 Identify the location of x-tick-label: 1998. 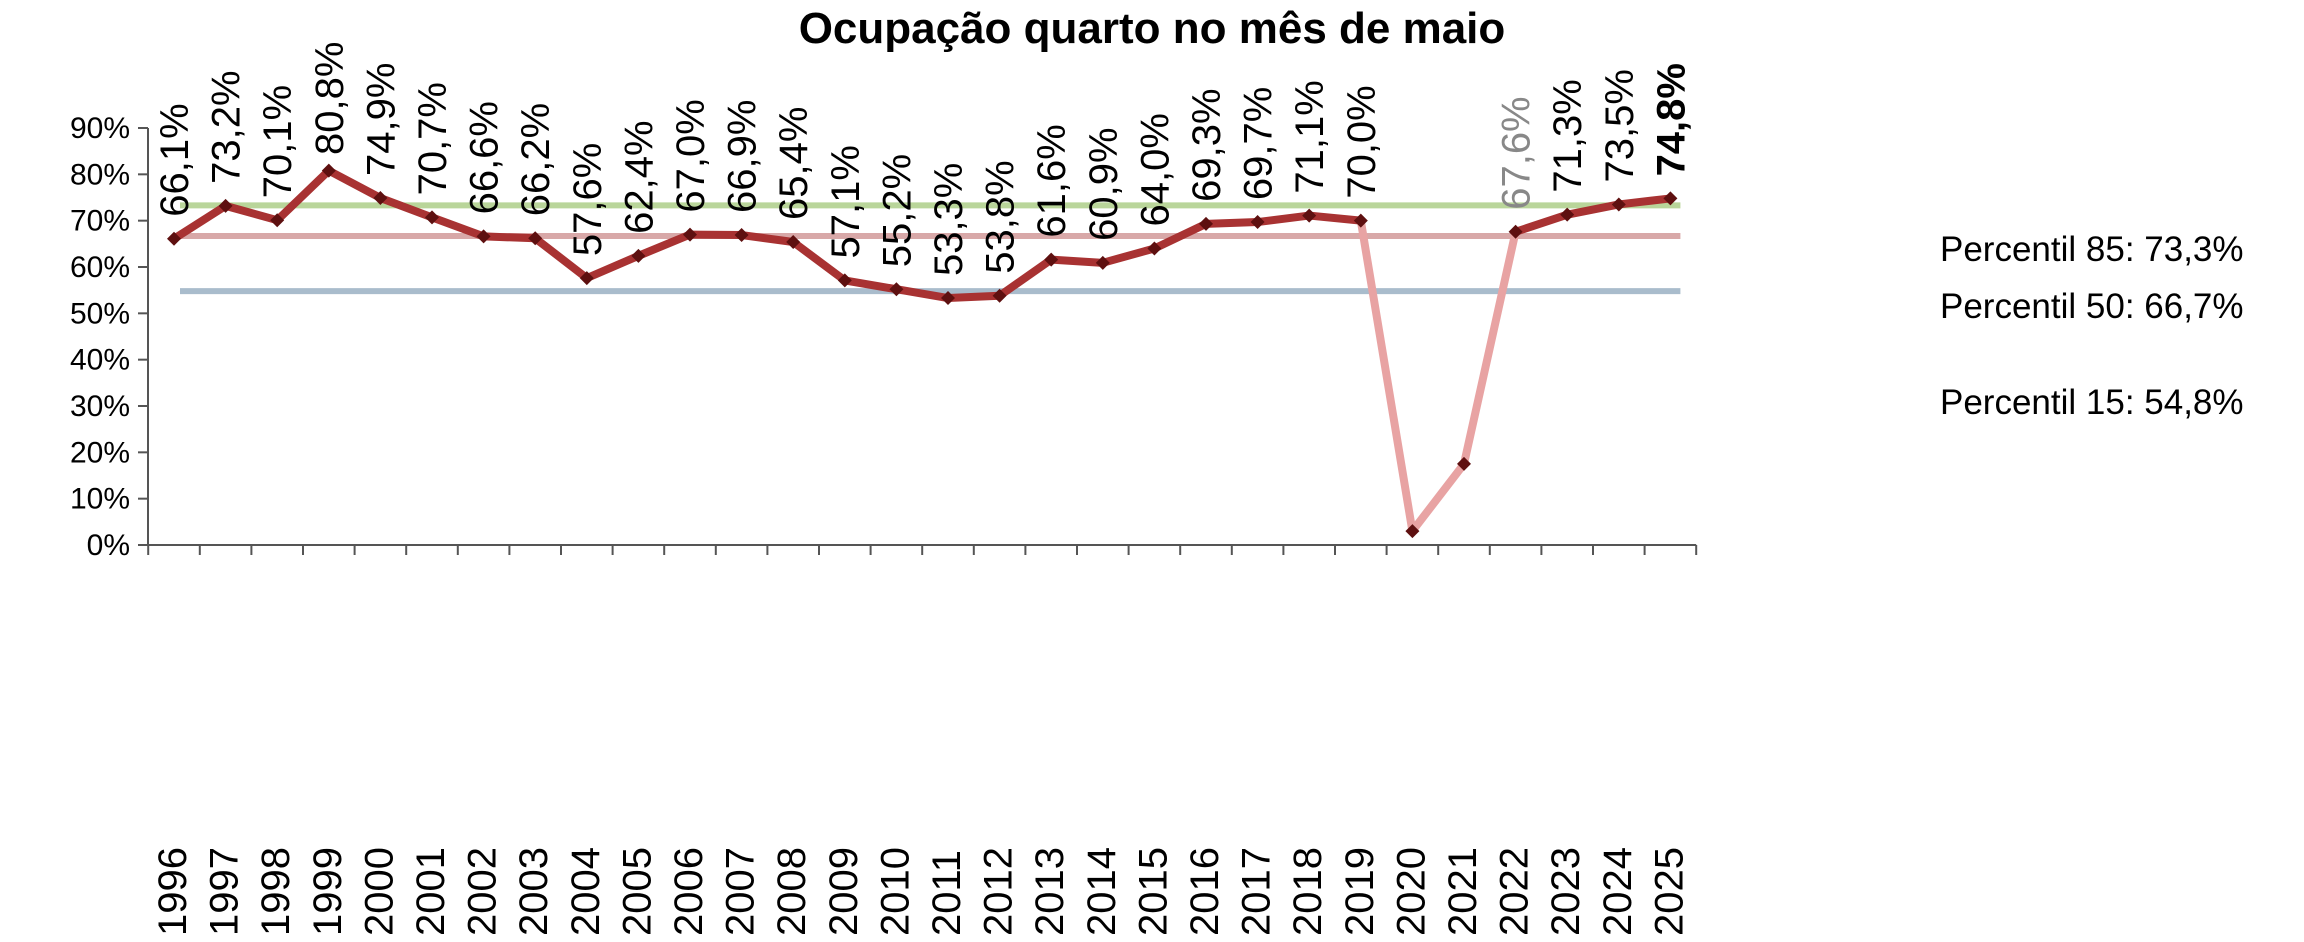
(276, 891).